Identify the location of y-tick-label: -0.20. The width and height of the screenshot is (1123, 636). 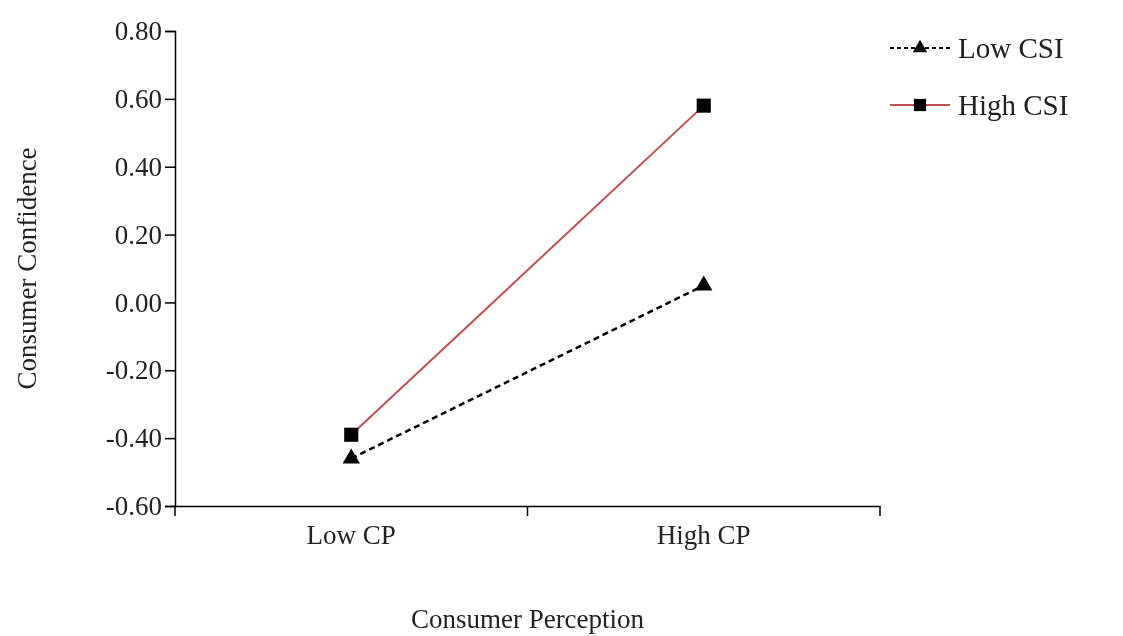
(133, 370).